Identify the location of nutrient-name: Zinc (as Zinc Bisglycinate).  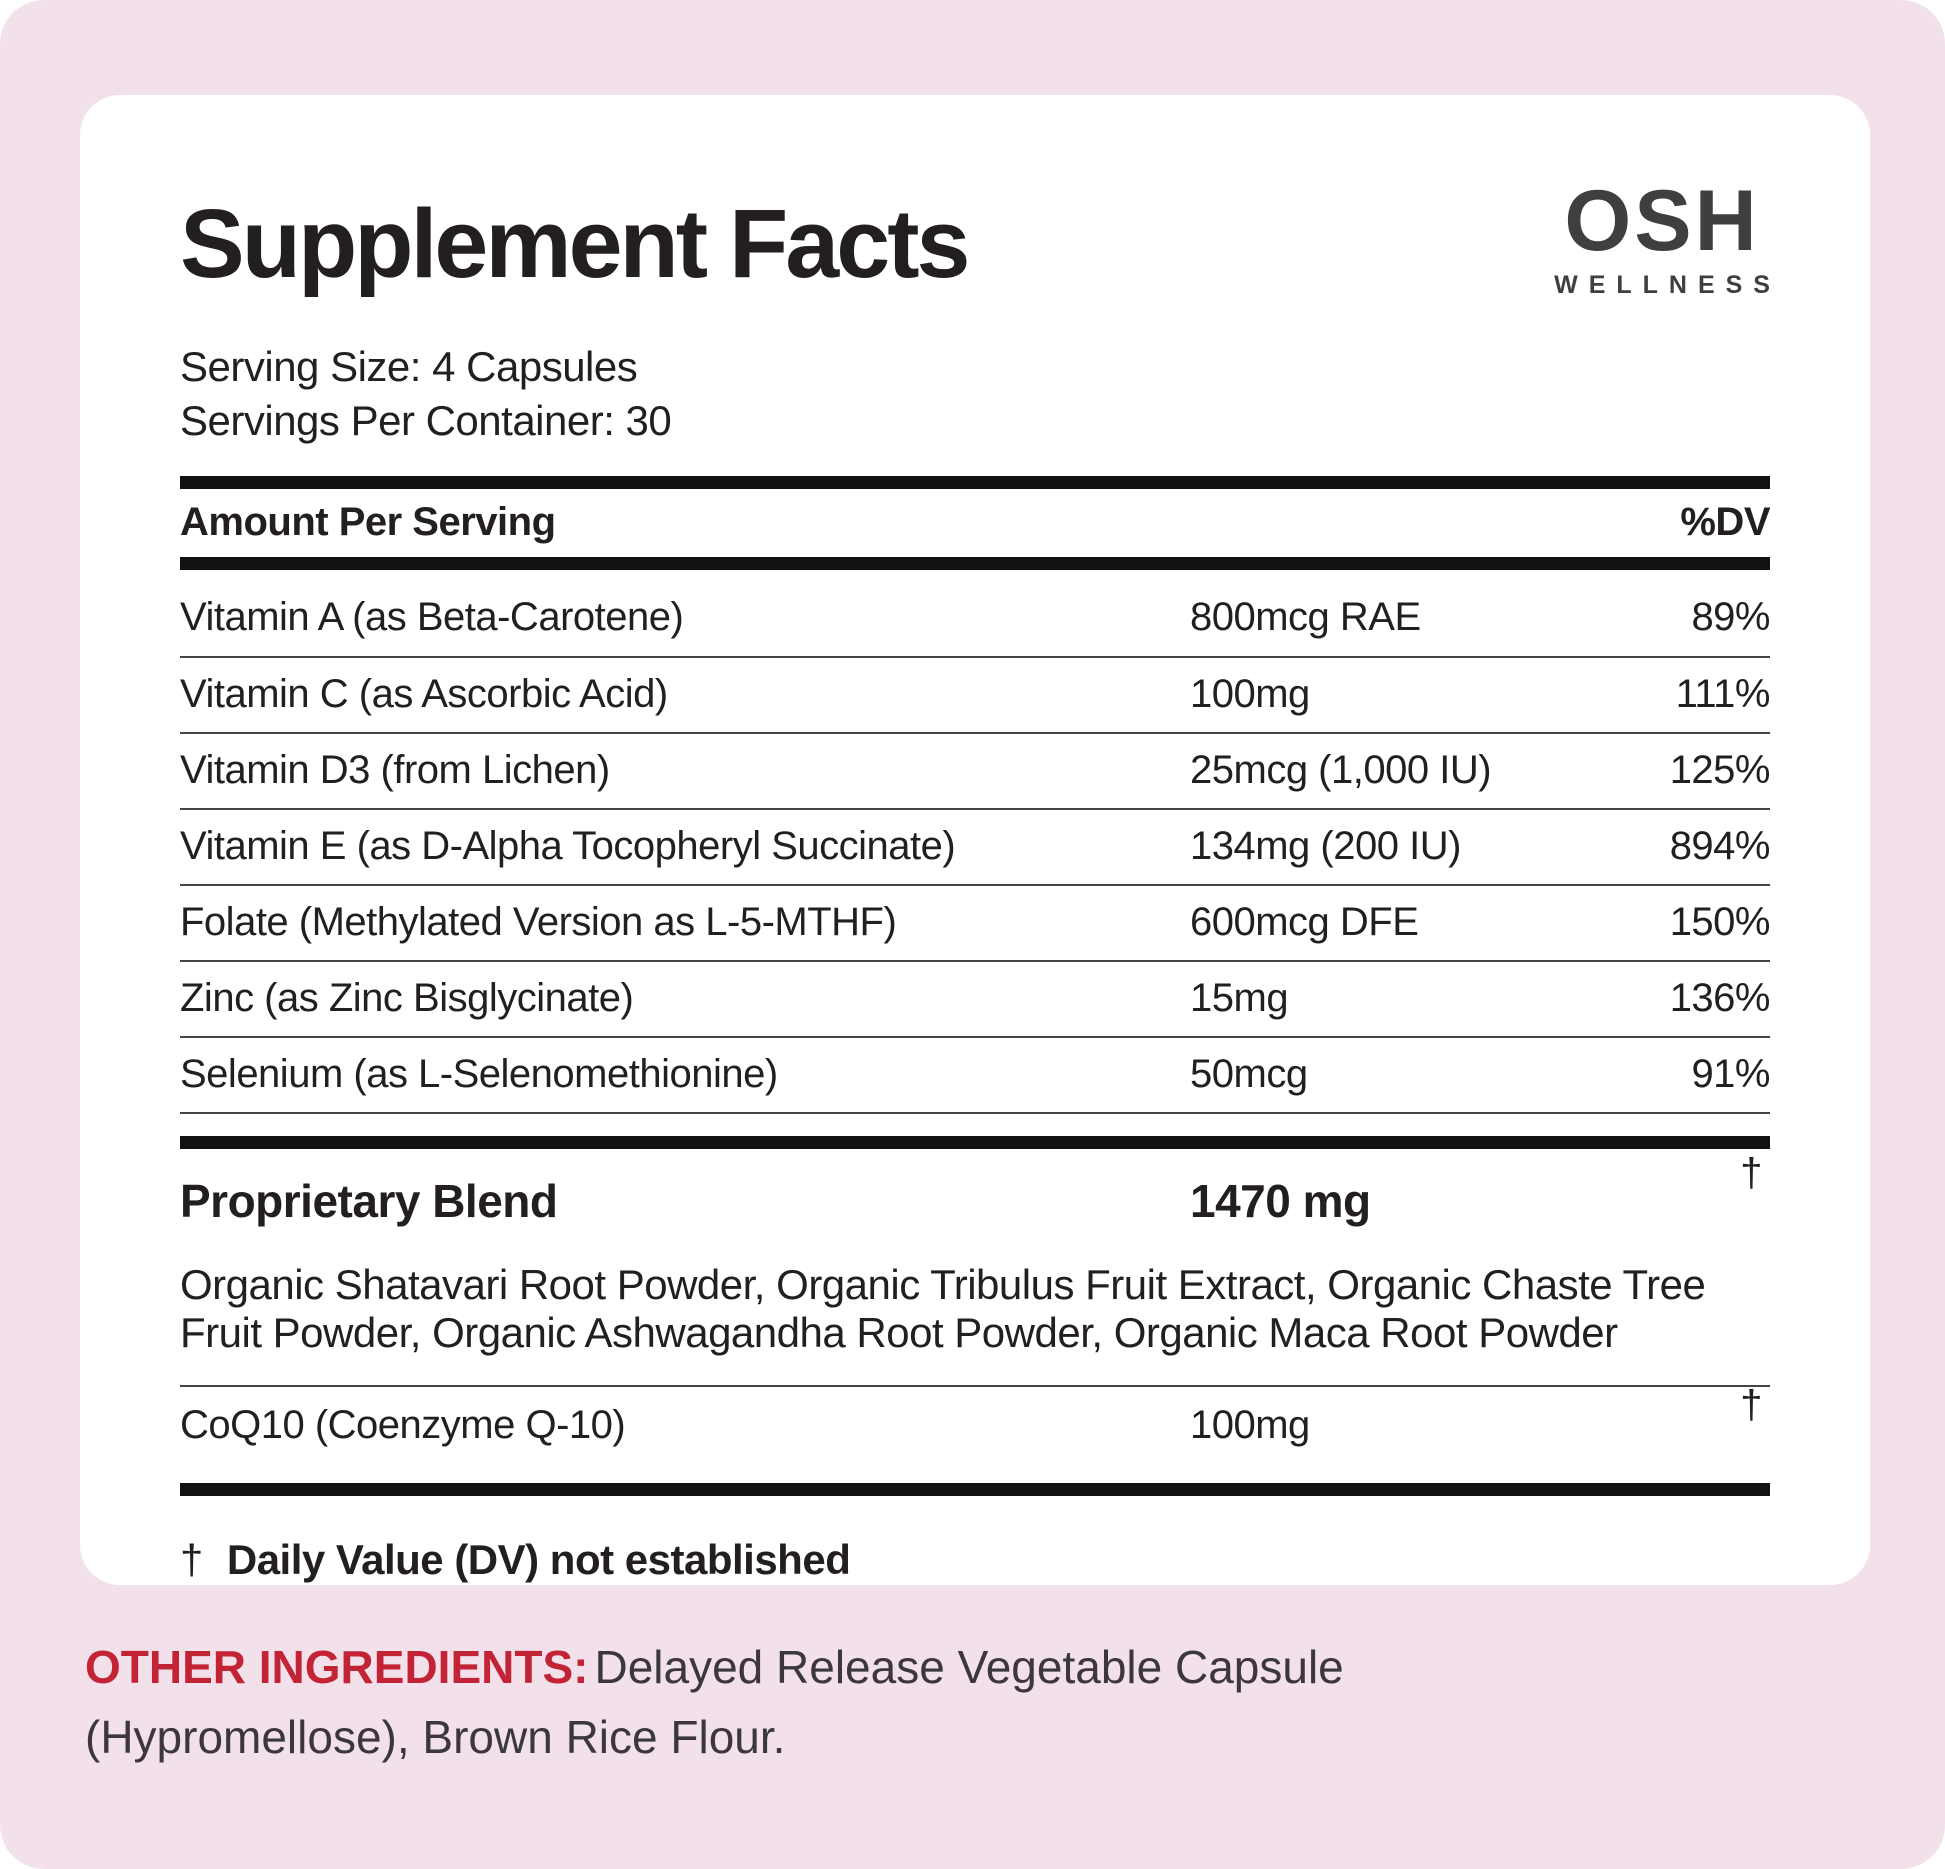
(407, 998).